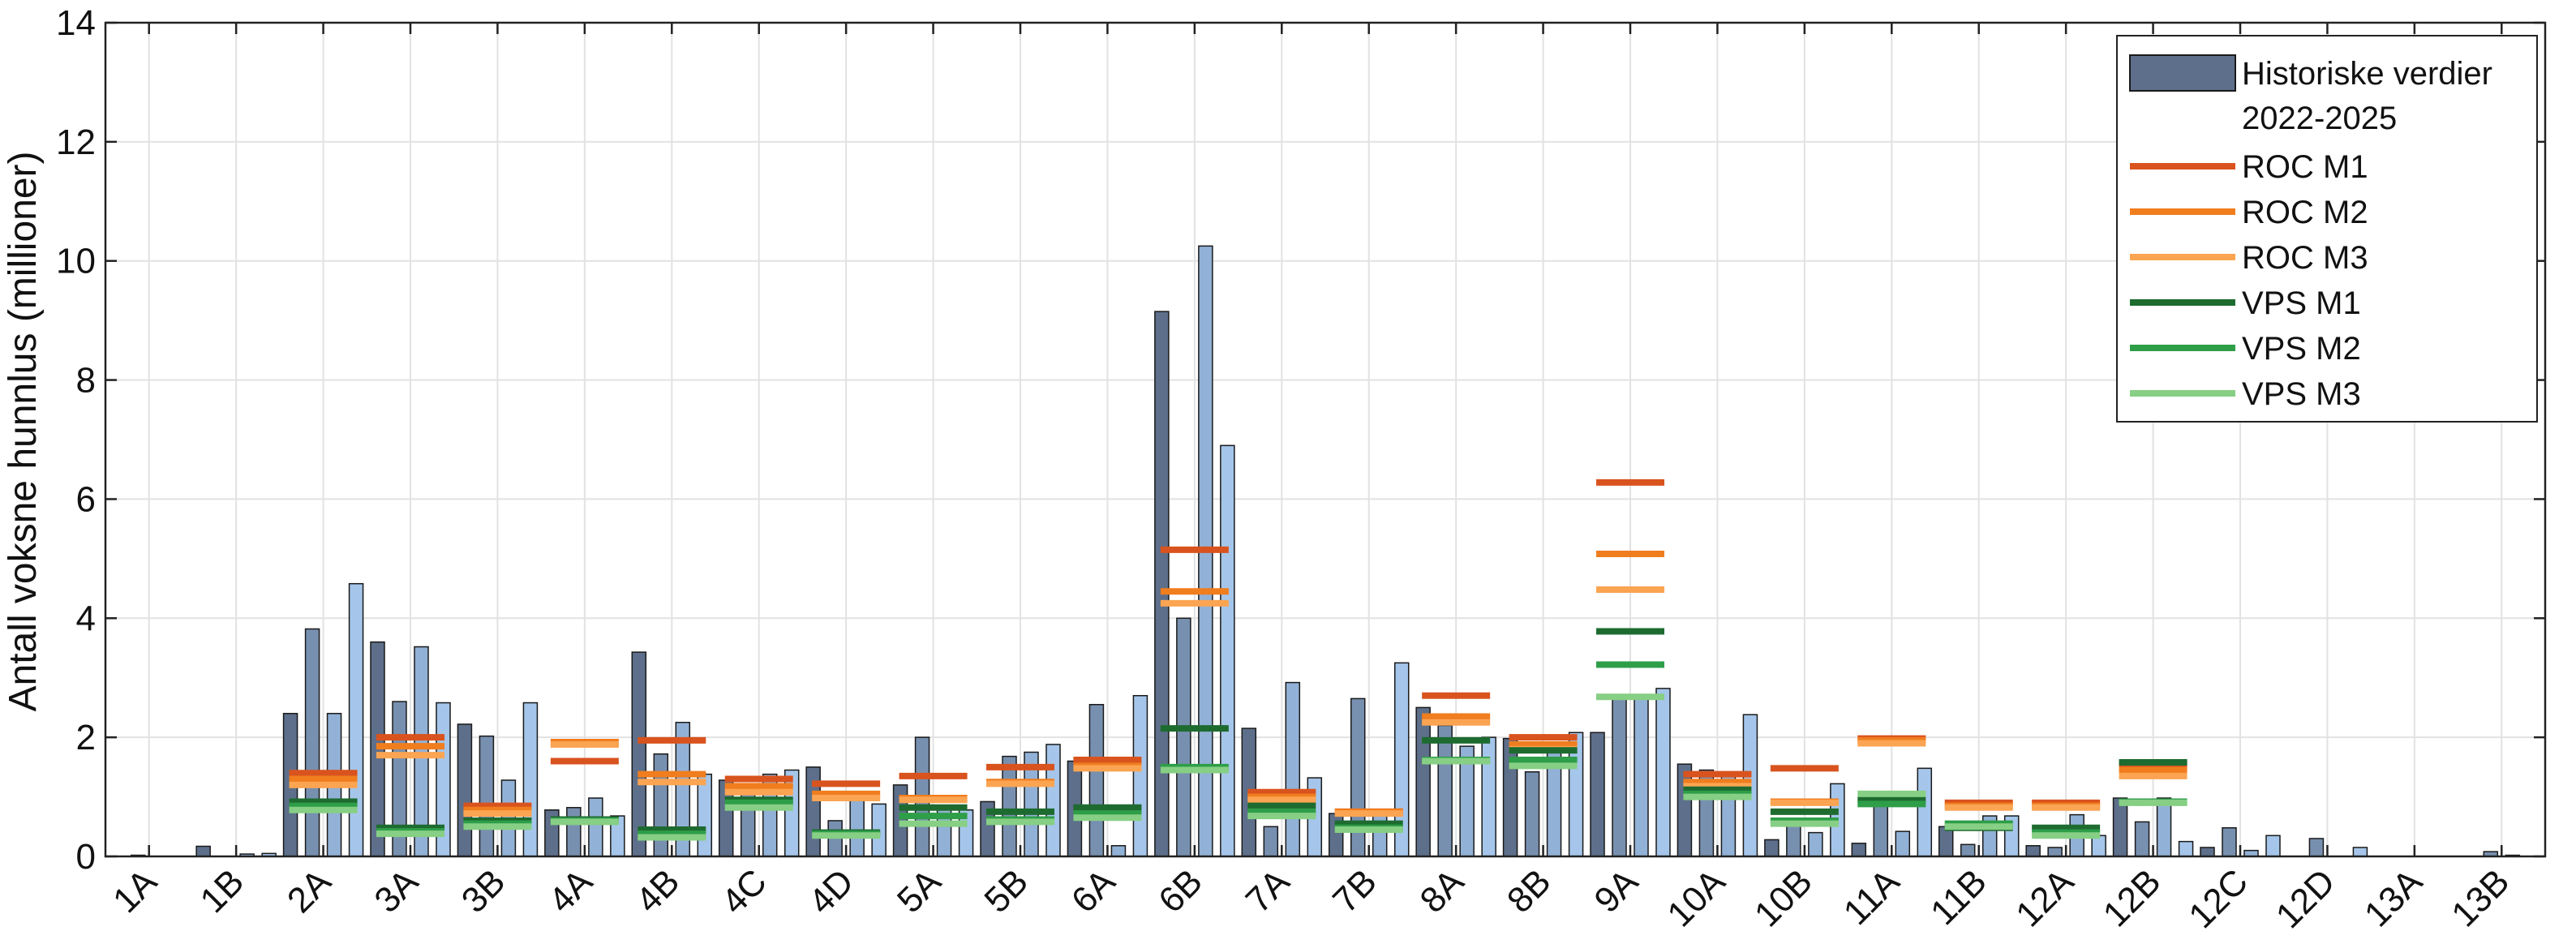  What do you see at coordinates (2033, 851) in the screenshot?
I see `bar-12A-2022` at bounding box center [2033, 851].